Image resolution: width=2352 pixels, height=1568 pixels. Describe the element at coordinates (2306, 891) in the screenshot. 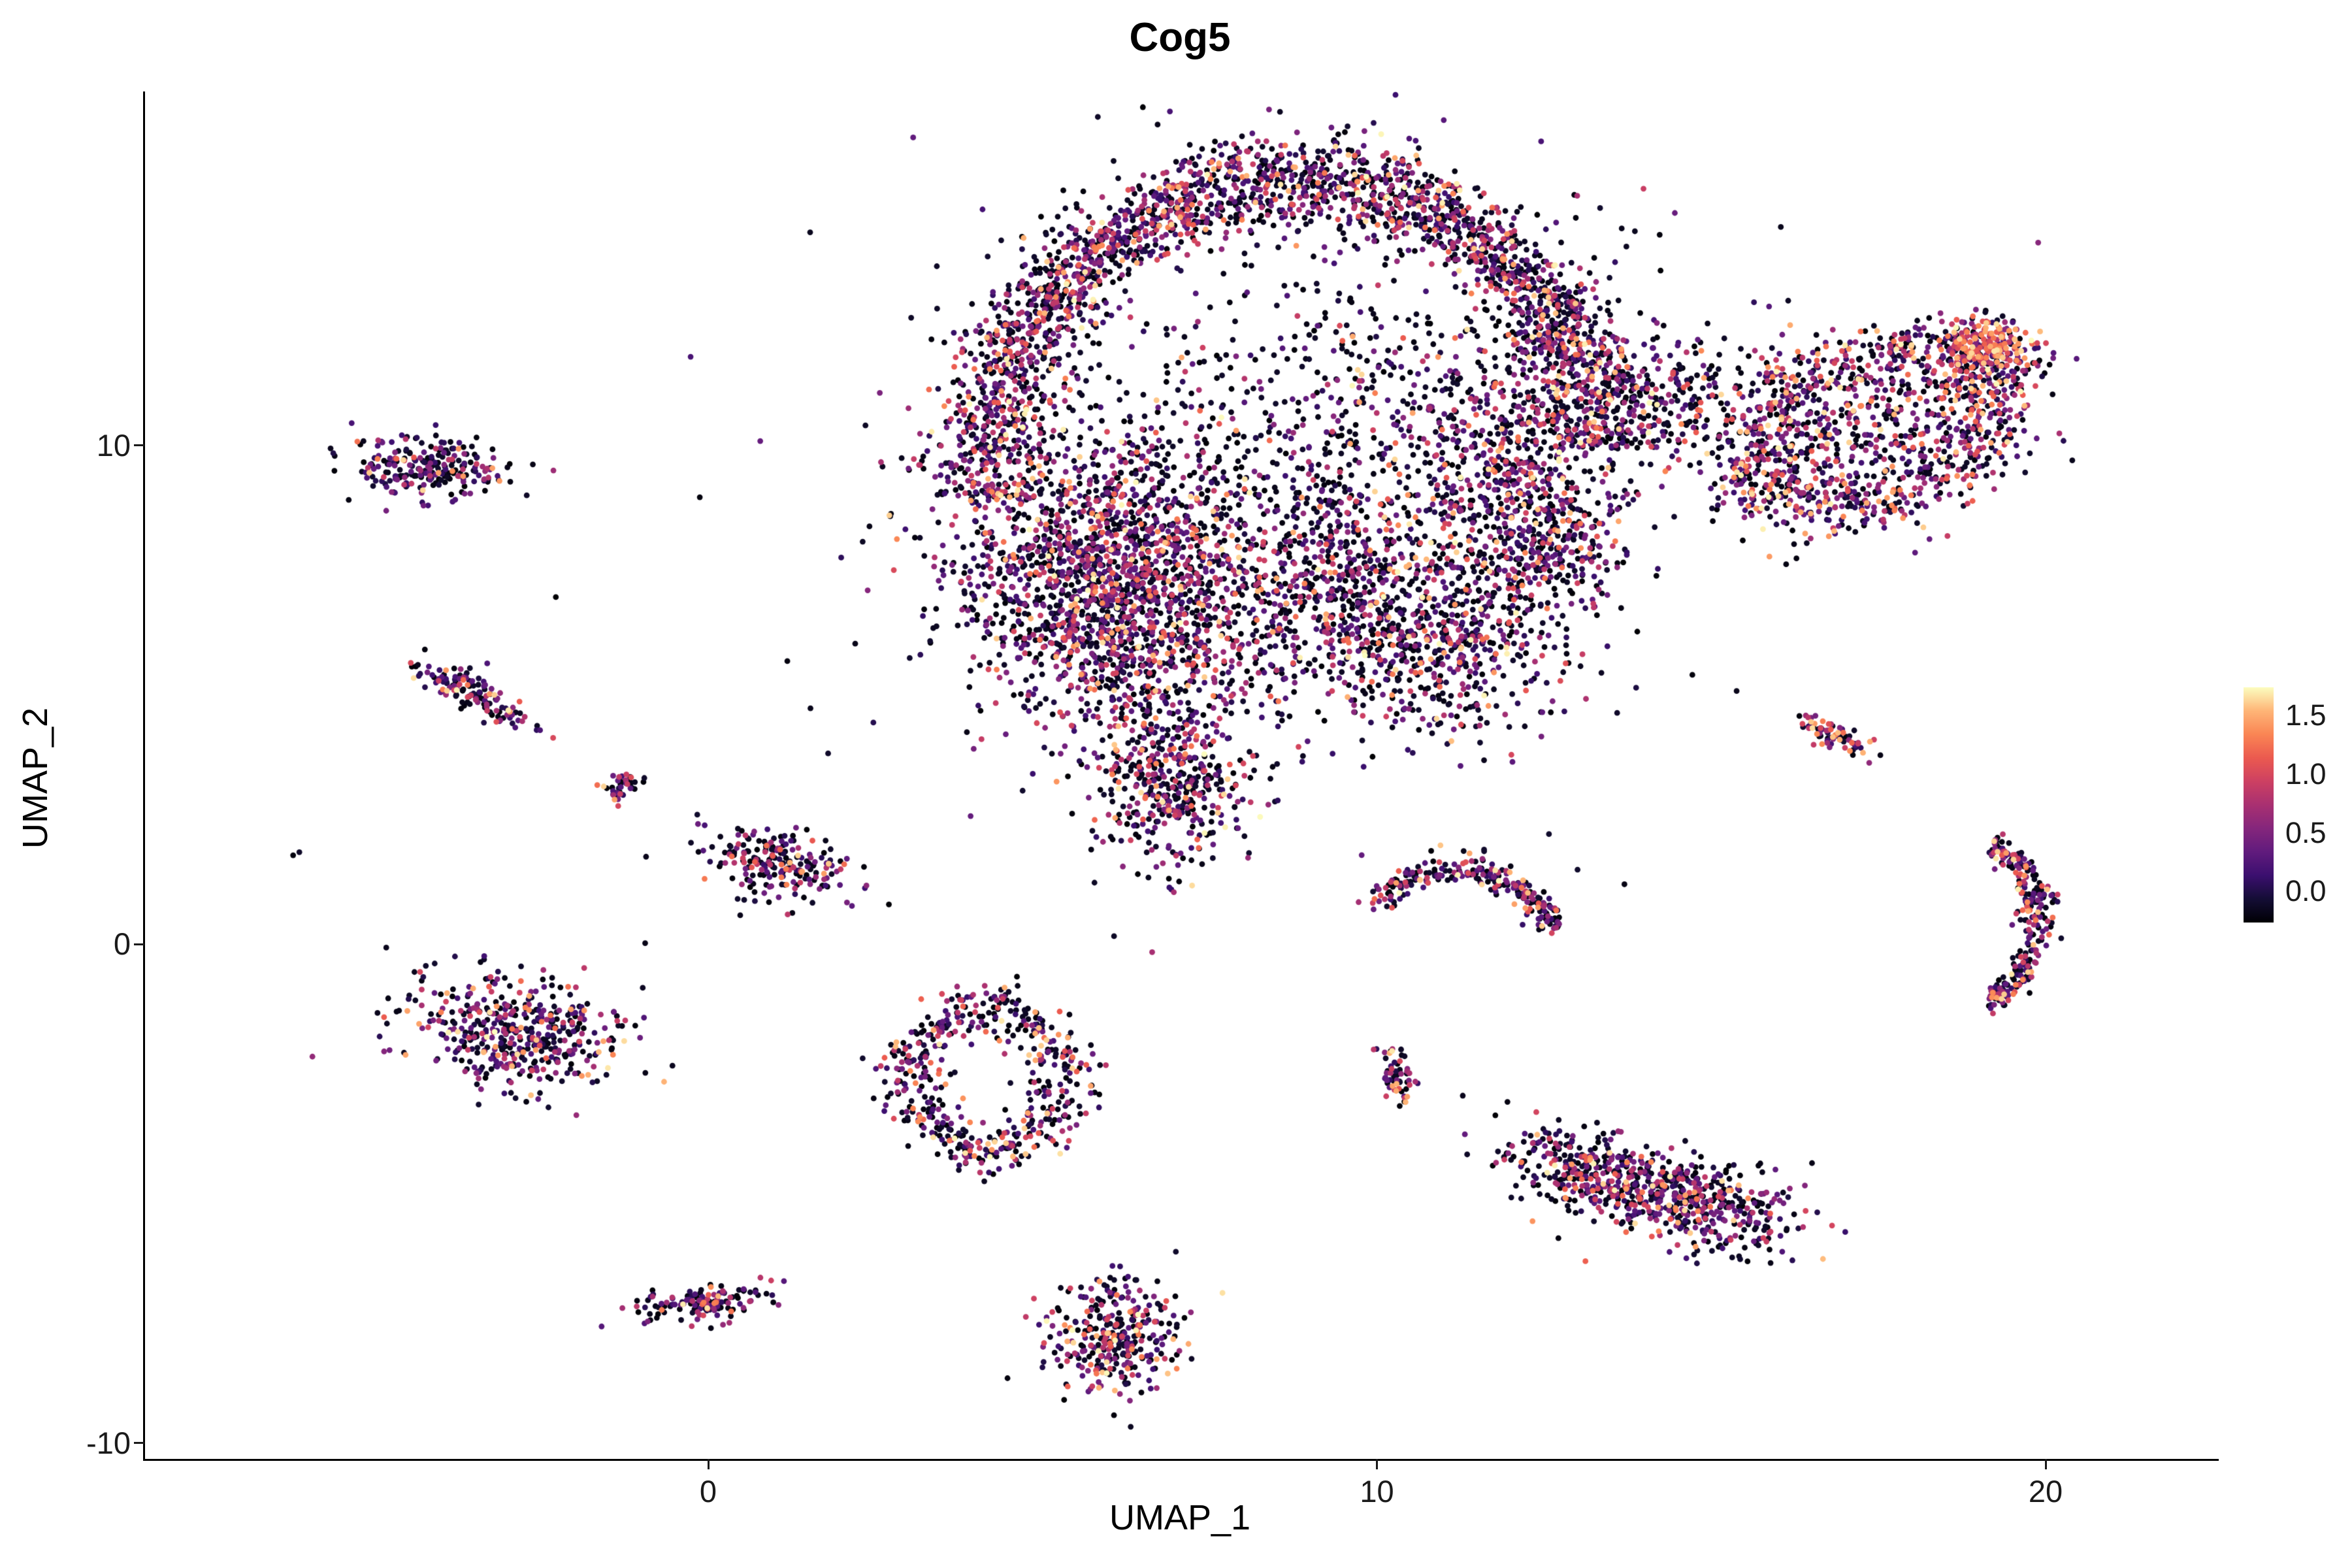

I see `colorbar-tick-label: 0.0` at that location.